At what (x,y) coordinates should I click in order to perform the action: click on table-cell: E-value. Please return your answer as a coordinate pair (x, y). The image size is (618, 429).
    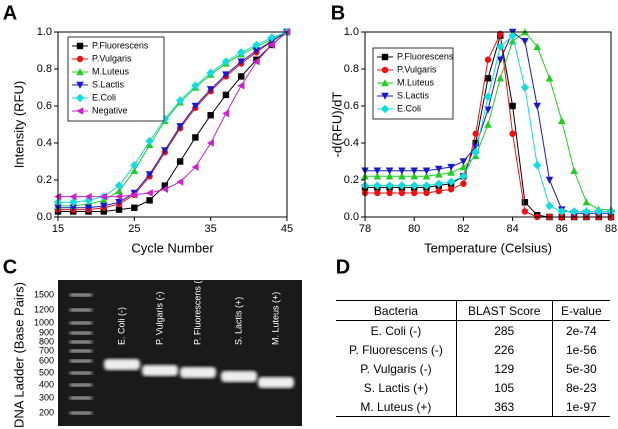
    Looking at the image, I should click on (580, 310).